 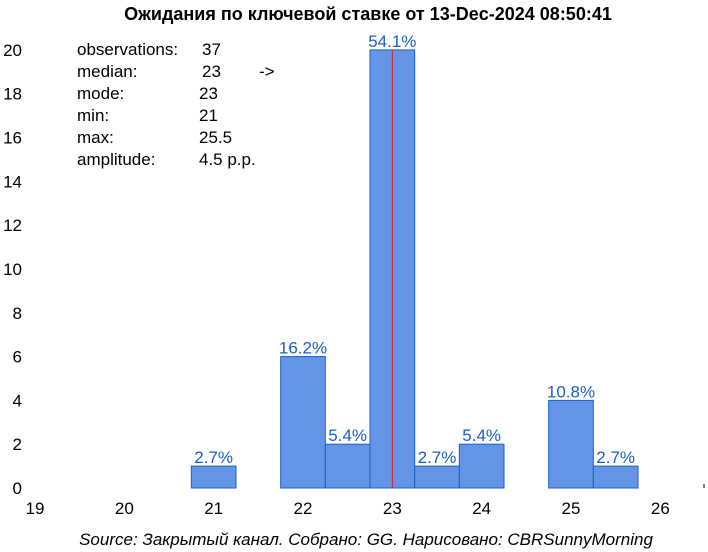 I want to click on x-tick-label: 19, so click(x=35, y=508).